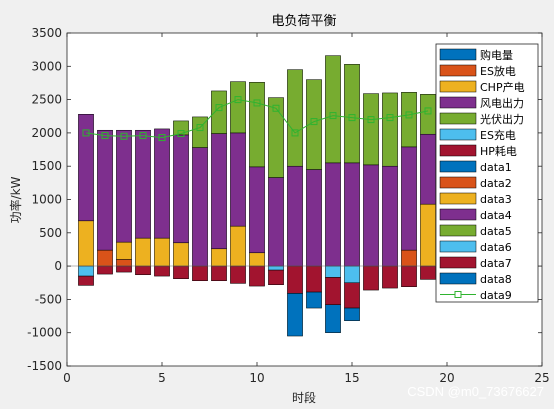  Describe the element at coordinates (67, 378) in the screenshot. I see `x-tick-label: 0` at that location.